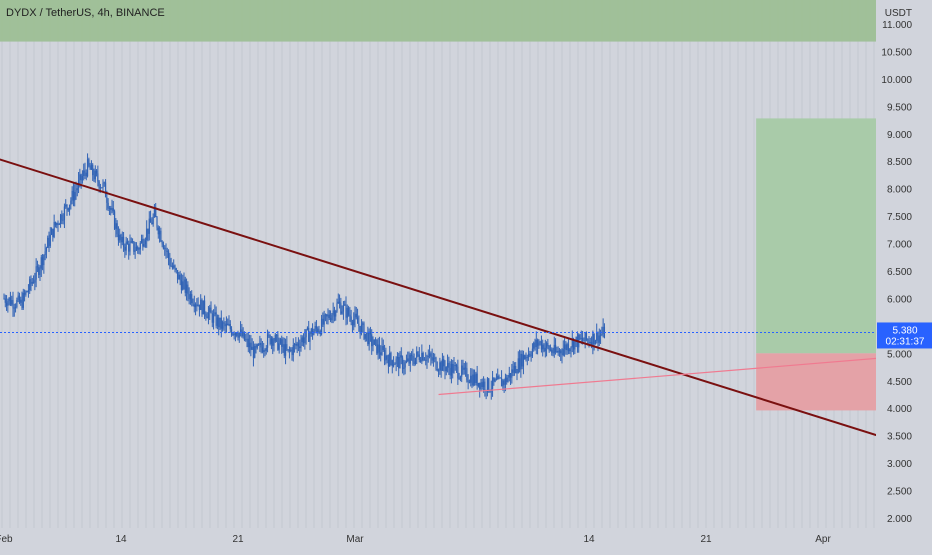 The width and height of the screenshot is (932, 555). I want to click on time-axis: Feb1421Mar1421Apr1118May, so click(466, 539).